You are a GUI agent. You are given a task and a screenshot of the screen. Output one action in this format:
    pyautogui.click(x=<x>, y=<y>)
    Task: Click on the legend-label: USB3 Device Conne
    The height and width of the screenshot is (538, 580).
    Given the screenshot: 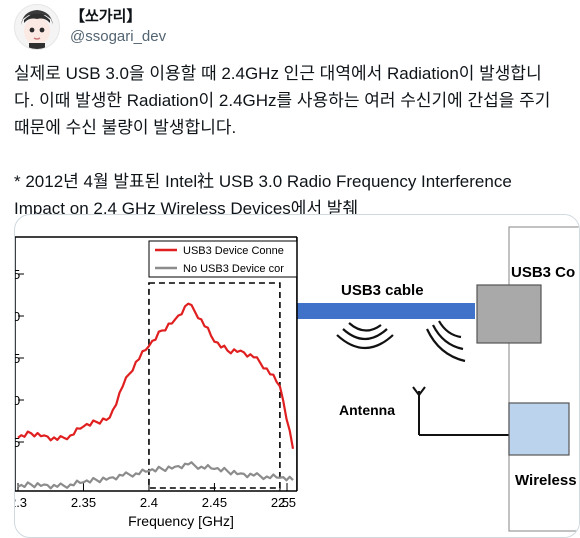 What is the action you would take?
    pyautogui.click(x=233, y=251)
    